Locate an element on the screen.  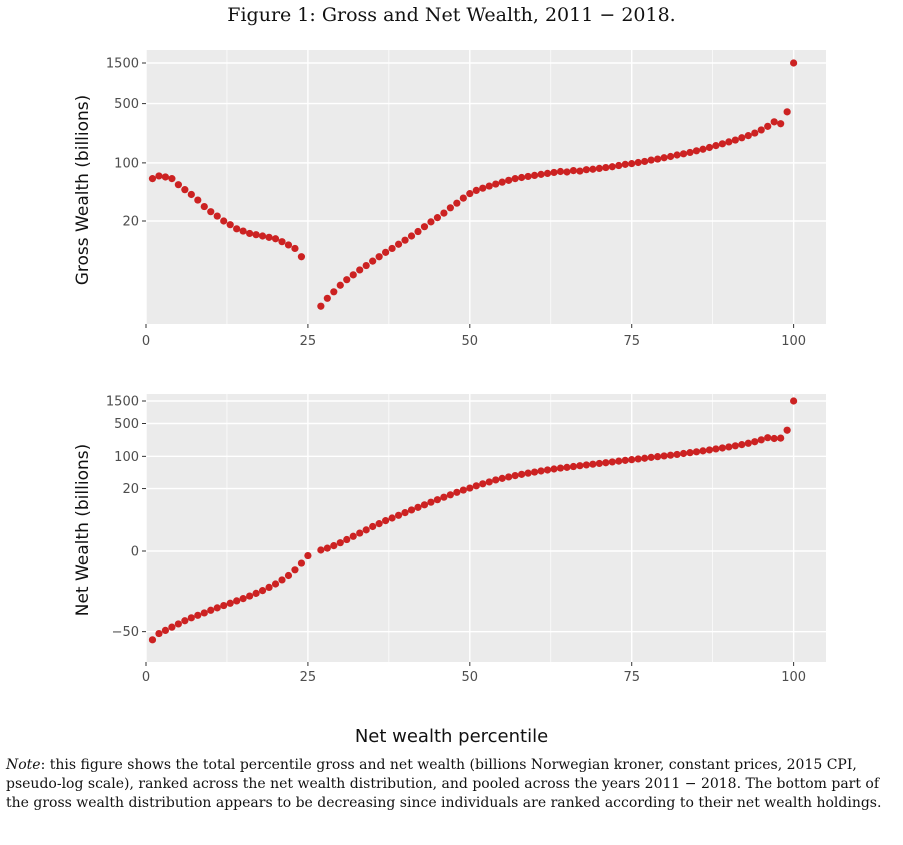
y-tick-label: 100 is located at coordinates (126, 163).